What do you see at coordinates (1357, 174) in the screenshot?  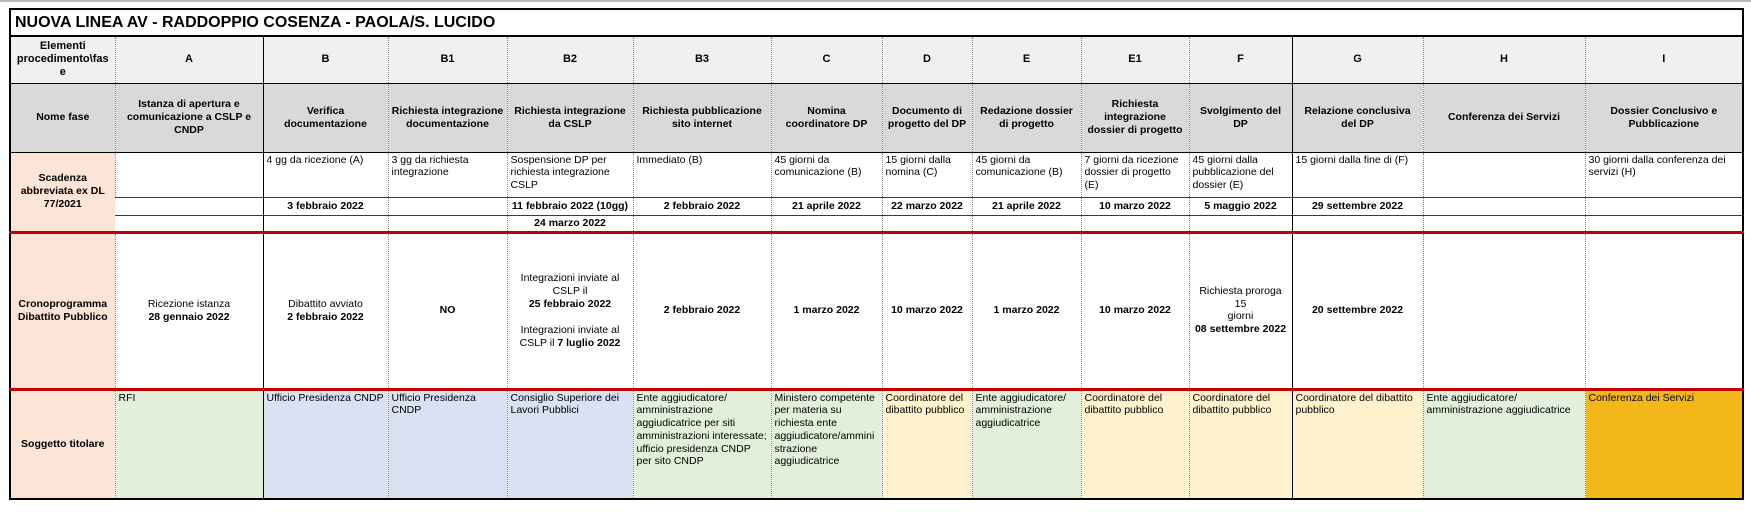 I see `cell-scadenza-desc-G: 15 giorni dalla fine di (F)` at bounding box center [1357, 174].